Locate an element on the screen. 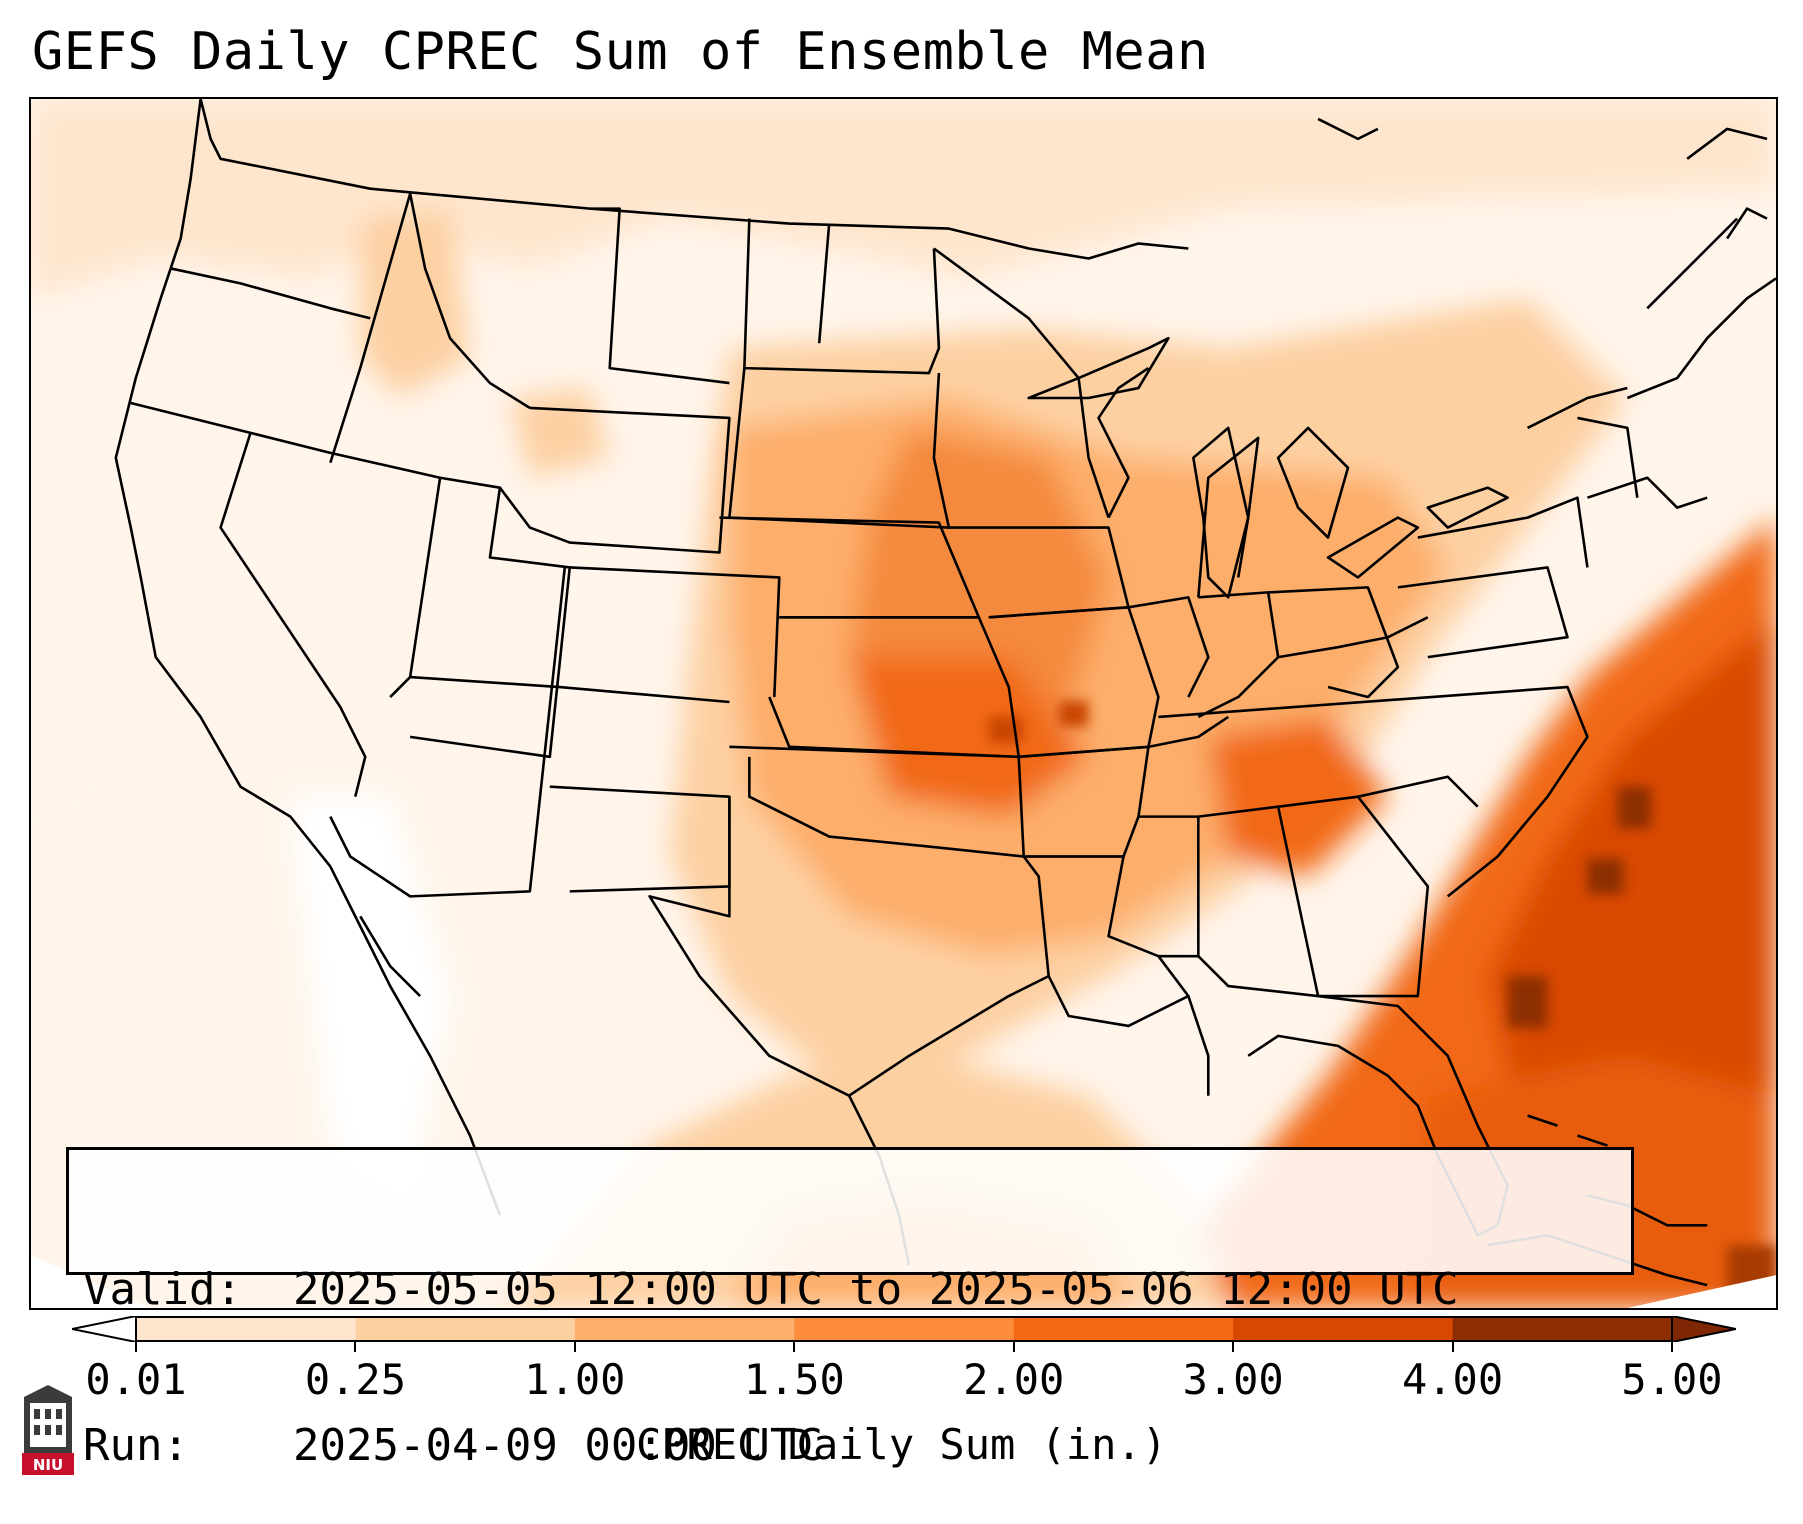 The image size is (1803, 1524). colorbar-tick-label: 1.00 is located at coordinates (575, 1379).